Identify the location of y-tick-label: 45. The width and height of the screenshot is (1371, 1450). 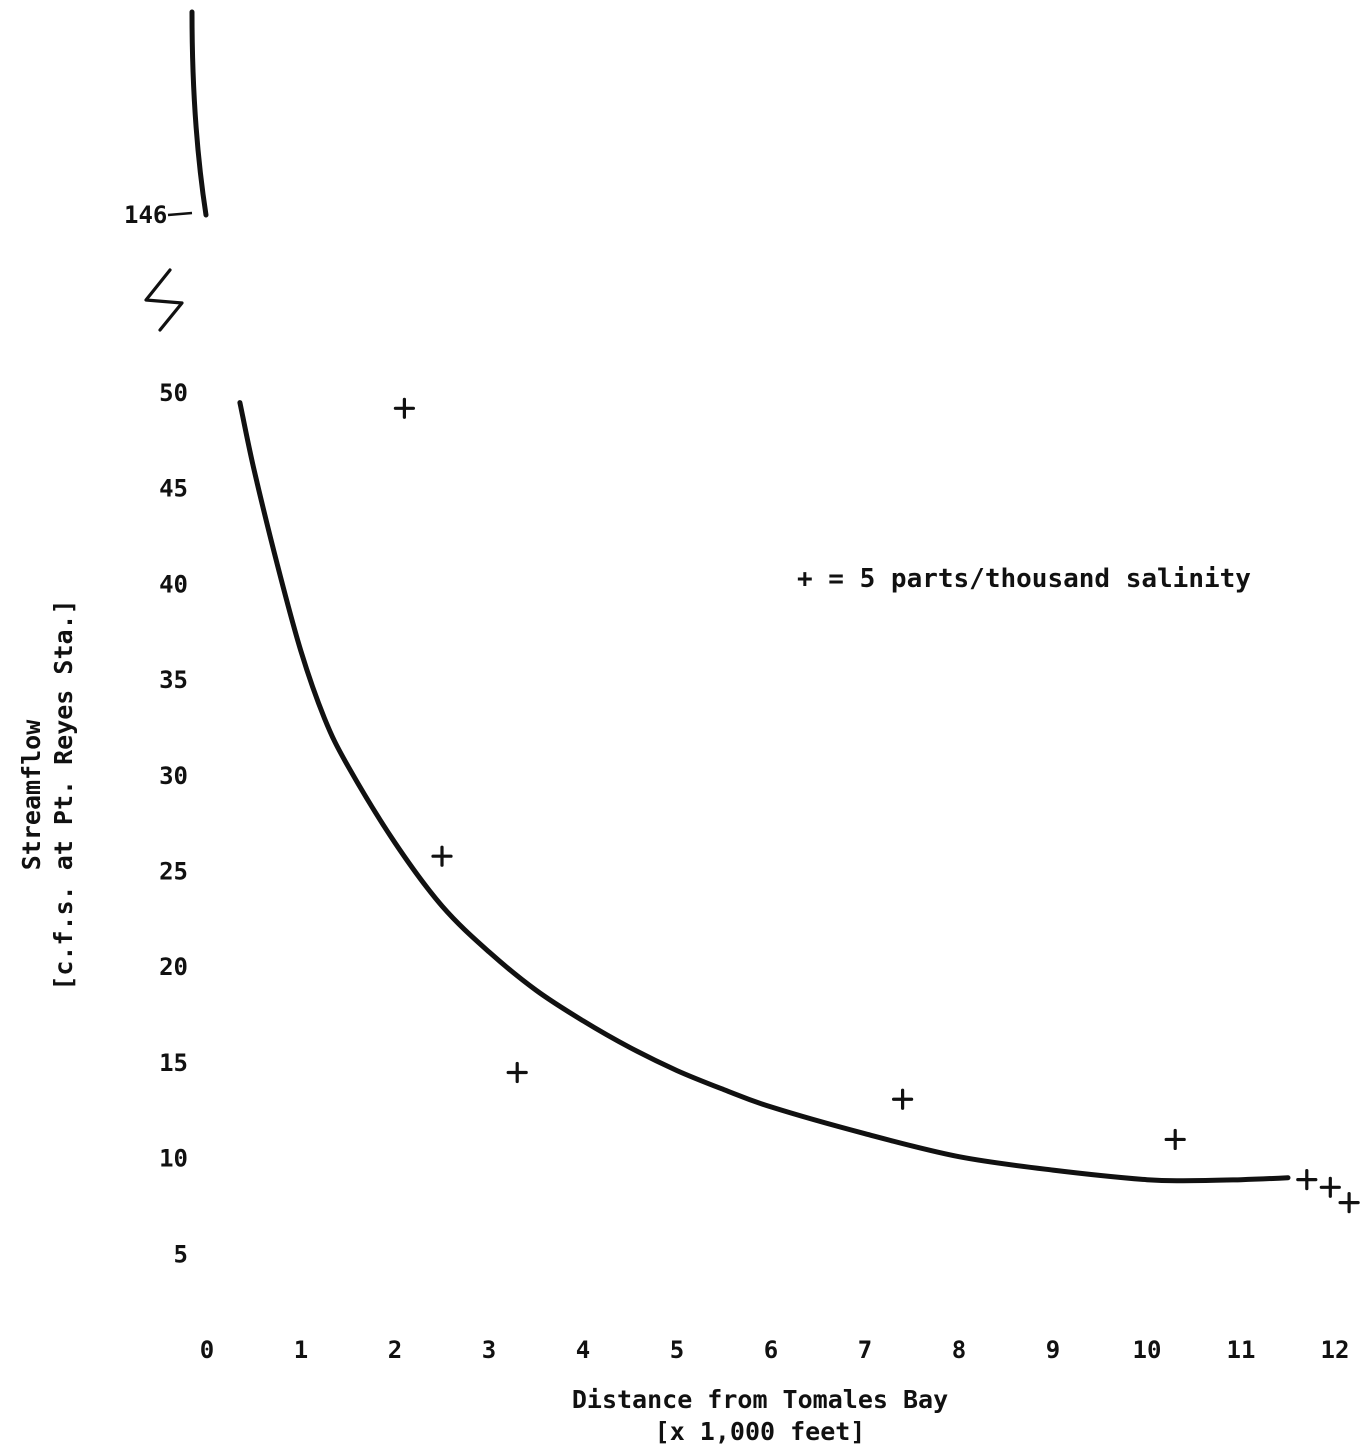
(173, 489).